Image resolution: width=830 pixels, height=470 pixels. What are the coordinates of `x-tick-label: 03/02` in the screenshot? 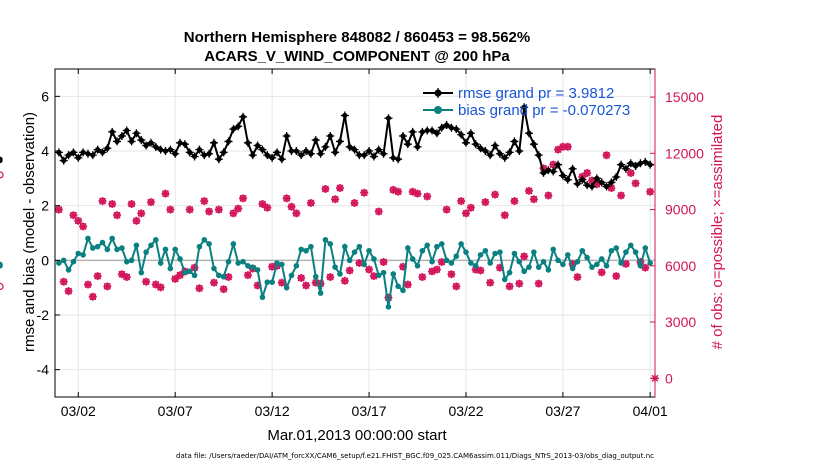 It's located at (78, 411).